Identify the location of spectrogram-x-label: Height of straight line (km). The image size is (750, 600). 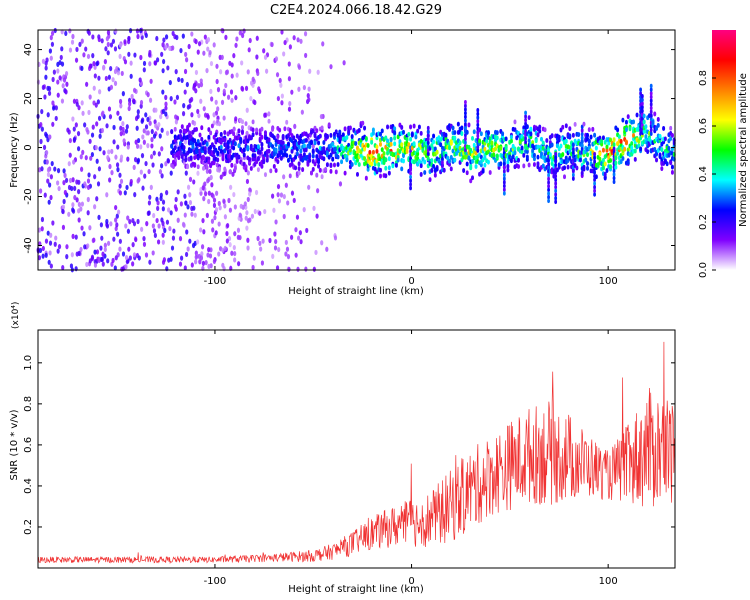
(356, 291).